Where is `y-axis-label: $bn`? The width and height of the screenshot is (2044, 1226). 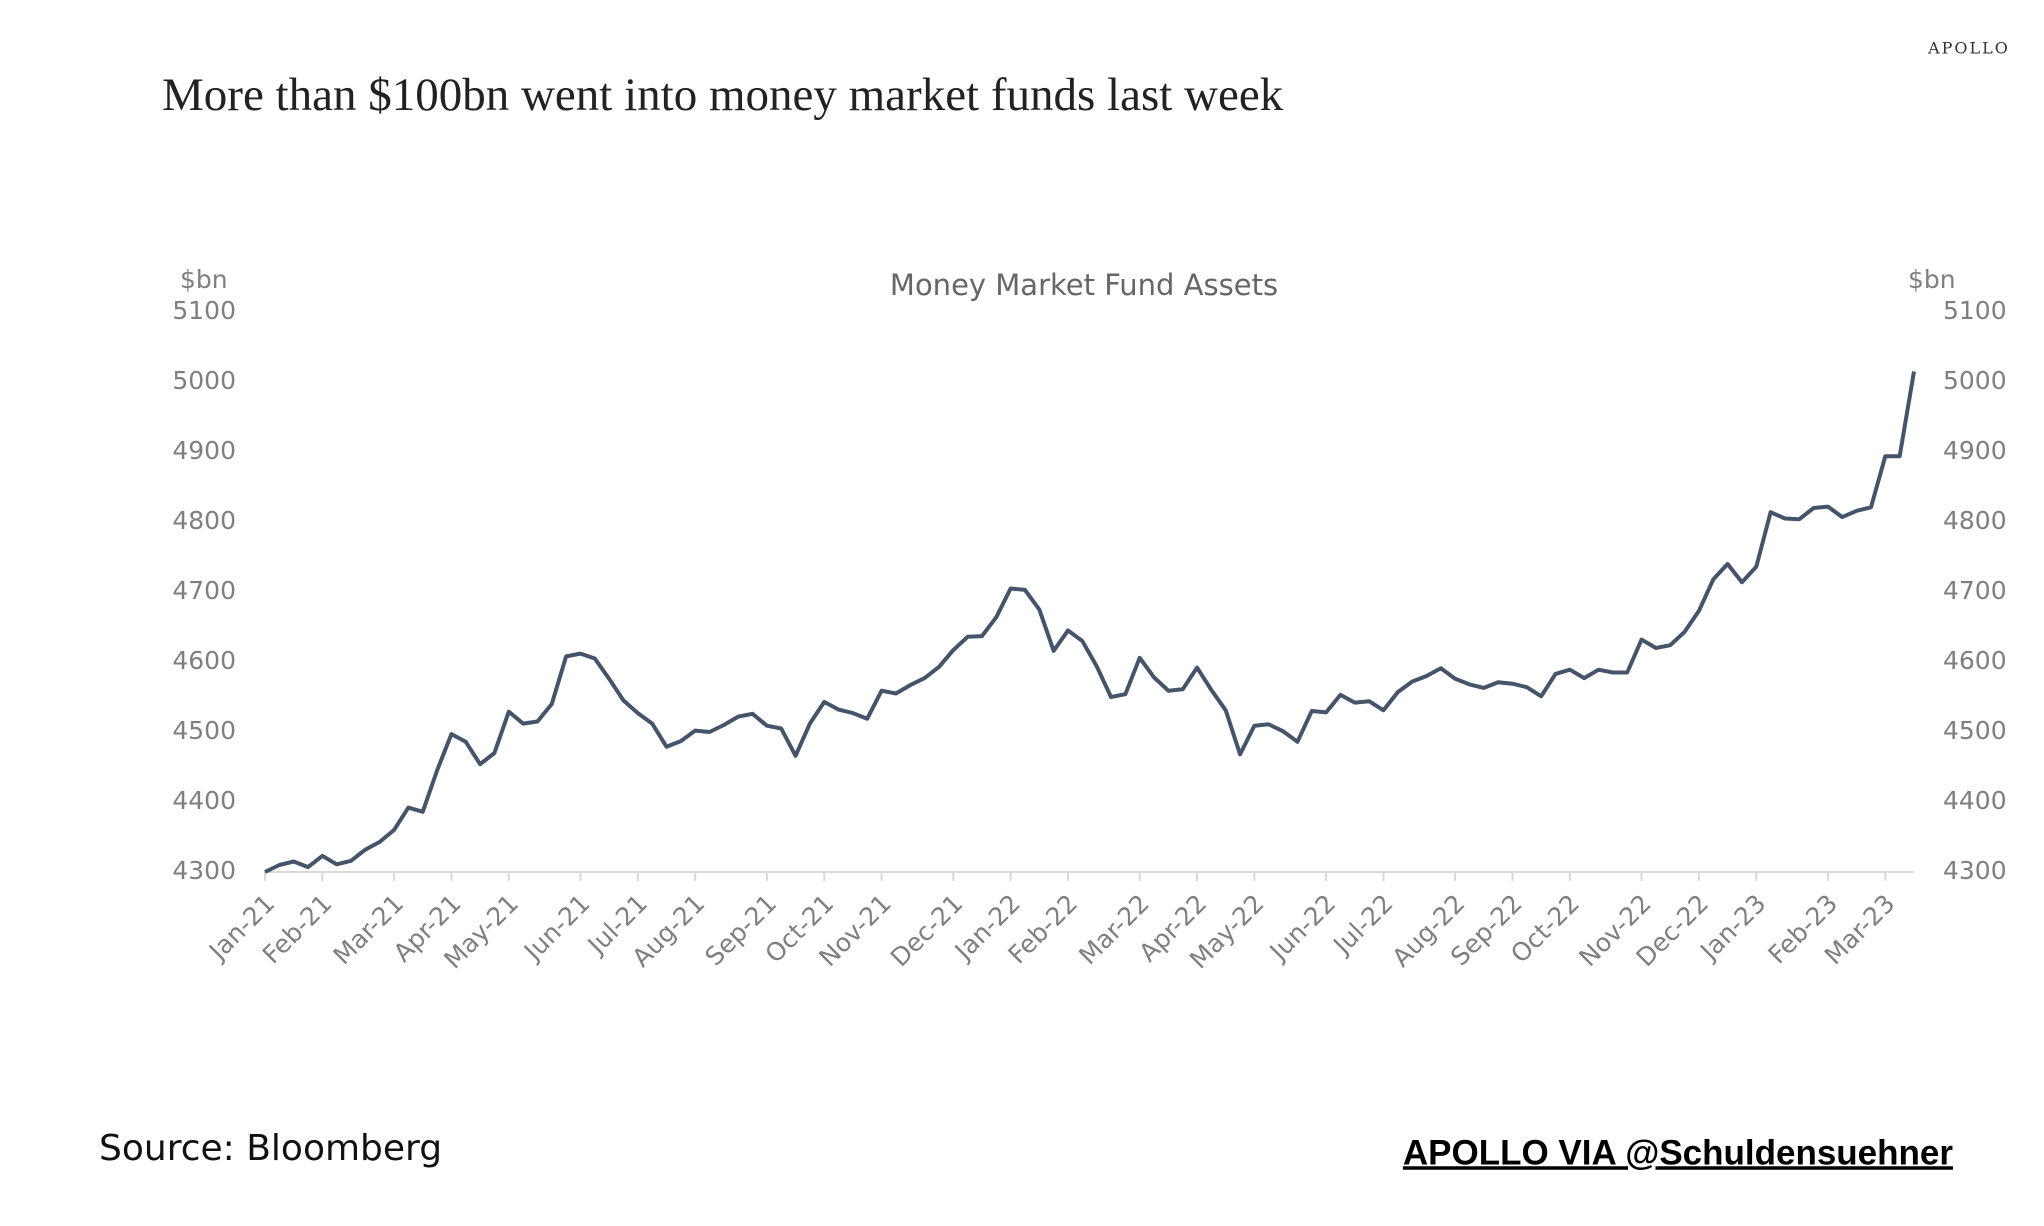 y-axis-label: $bn is located at coordinates (204, 279).